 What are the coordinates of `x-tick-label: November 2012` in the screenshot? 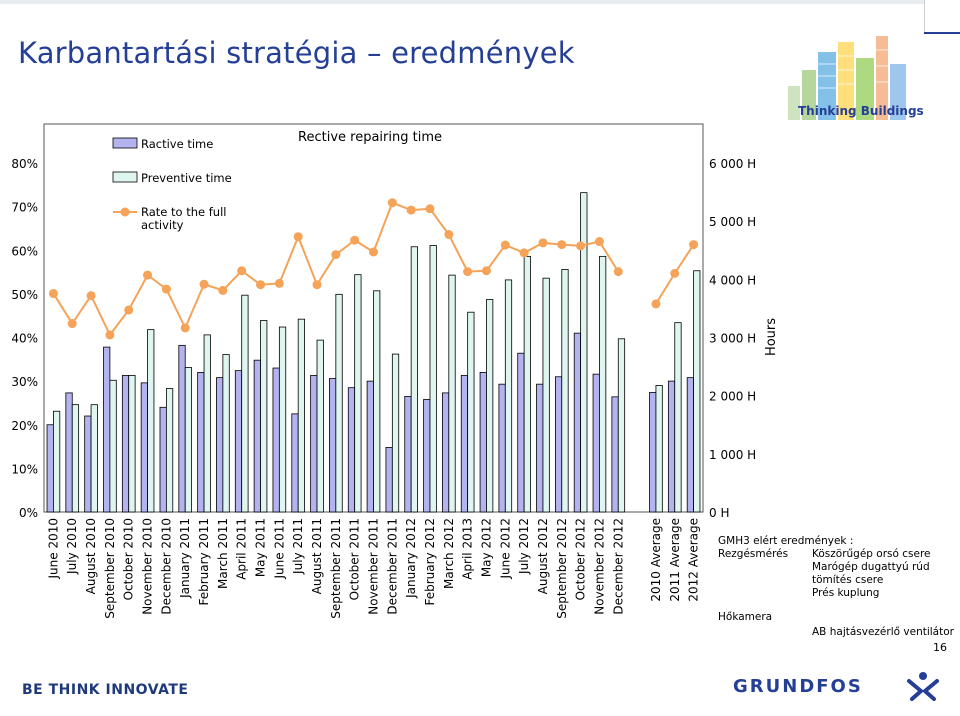 It's located at (599, 566).